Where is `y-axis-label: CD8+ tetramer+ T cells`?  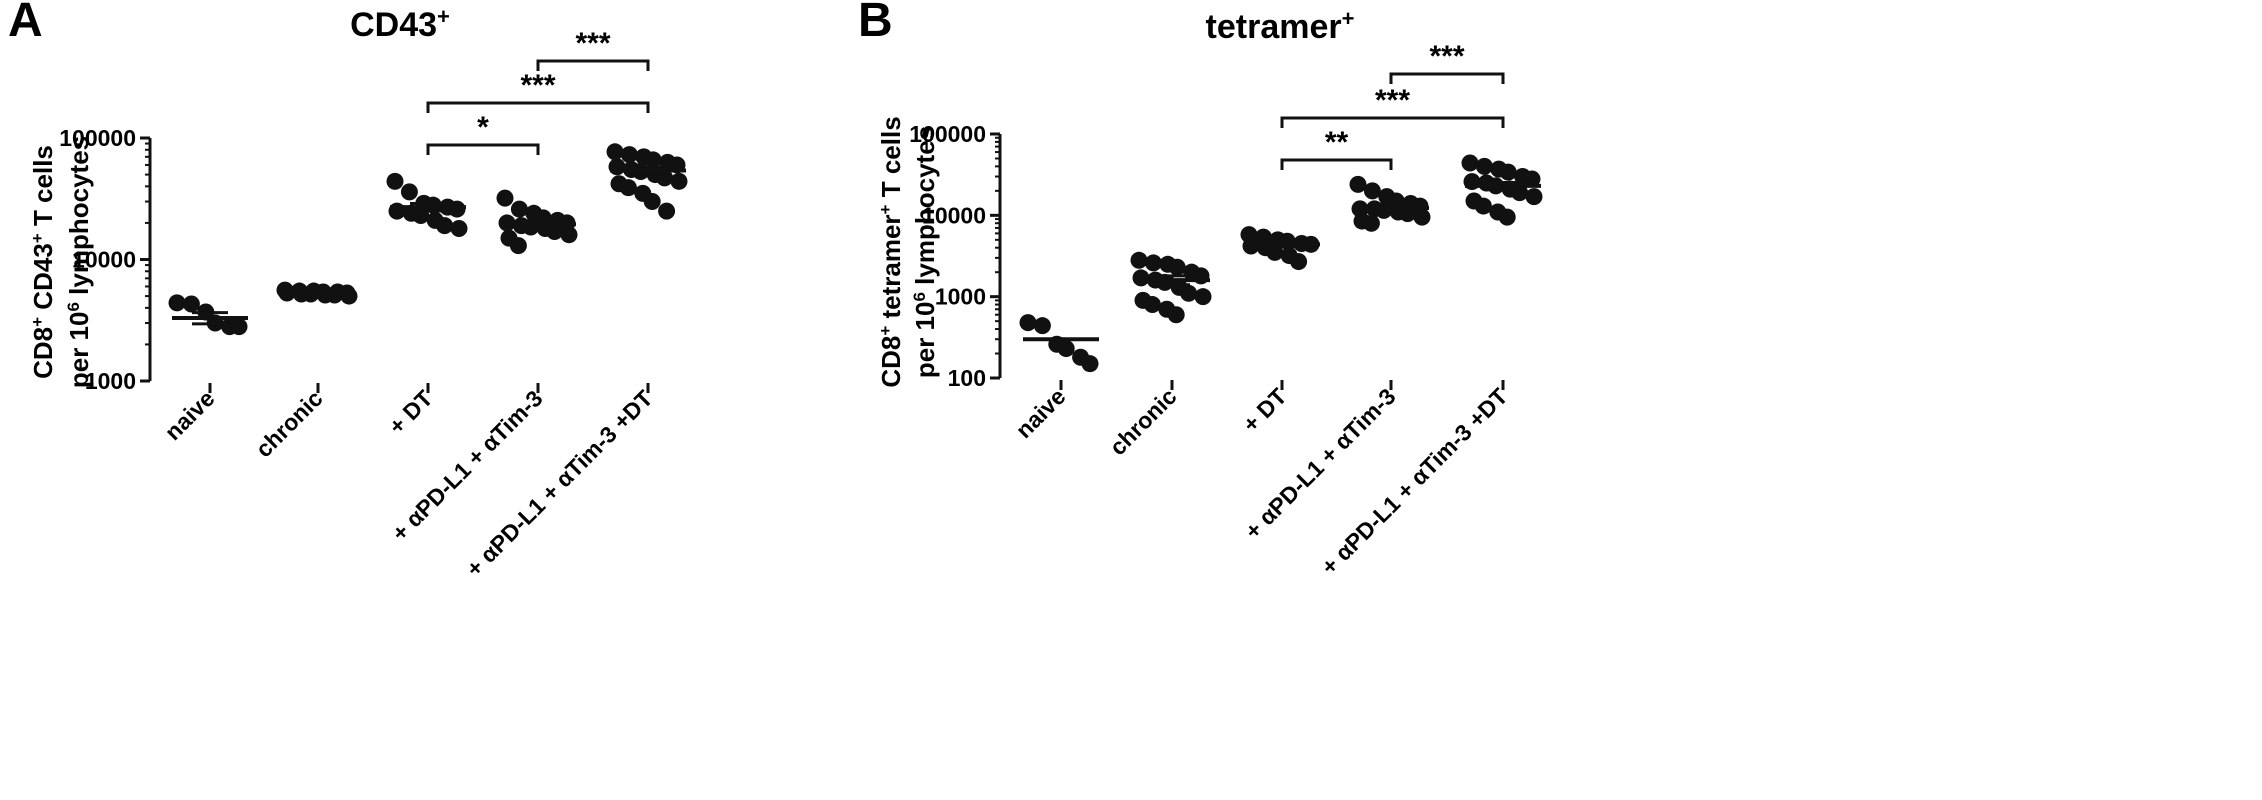 y-axis-label: CD8+ tetramer+ T cells is located at coordinates (891, 251).